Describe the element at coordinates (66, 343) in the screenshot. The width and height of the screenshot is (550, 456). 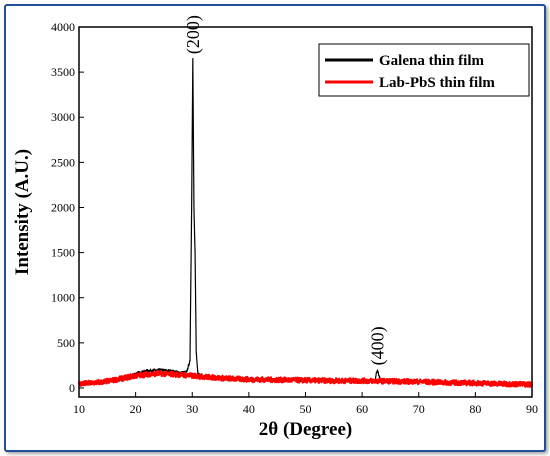
I see `y-tick-label: 500` at that location.